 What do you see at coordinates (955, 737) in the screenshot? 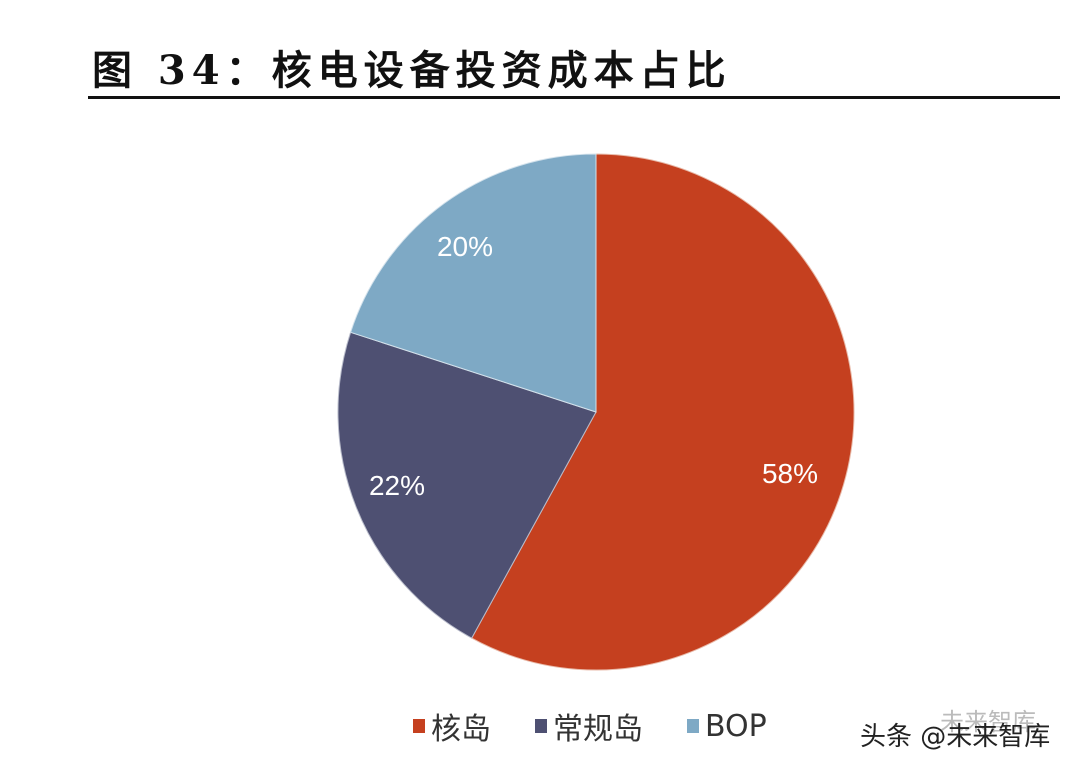
I see `watermark: 头条 @未来智库` at bounding box center [955, 737].